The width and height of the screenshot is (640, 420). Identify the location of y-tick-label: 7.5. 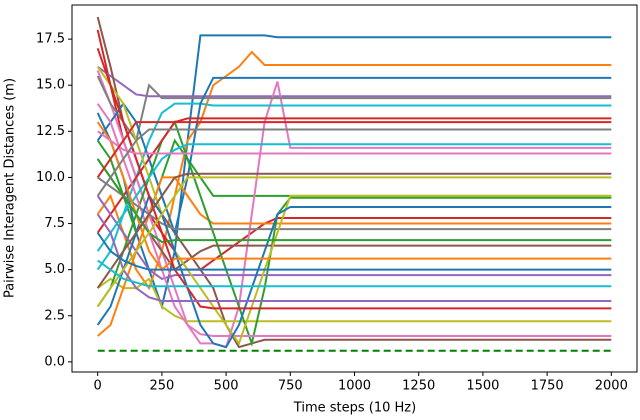
(54, 223).